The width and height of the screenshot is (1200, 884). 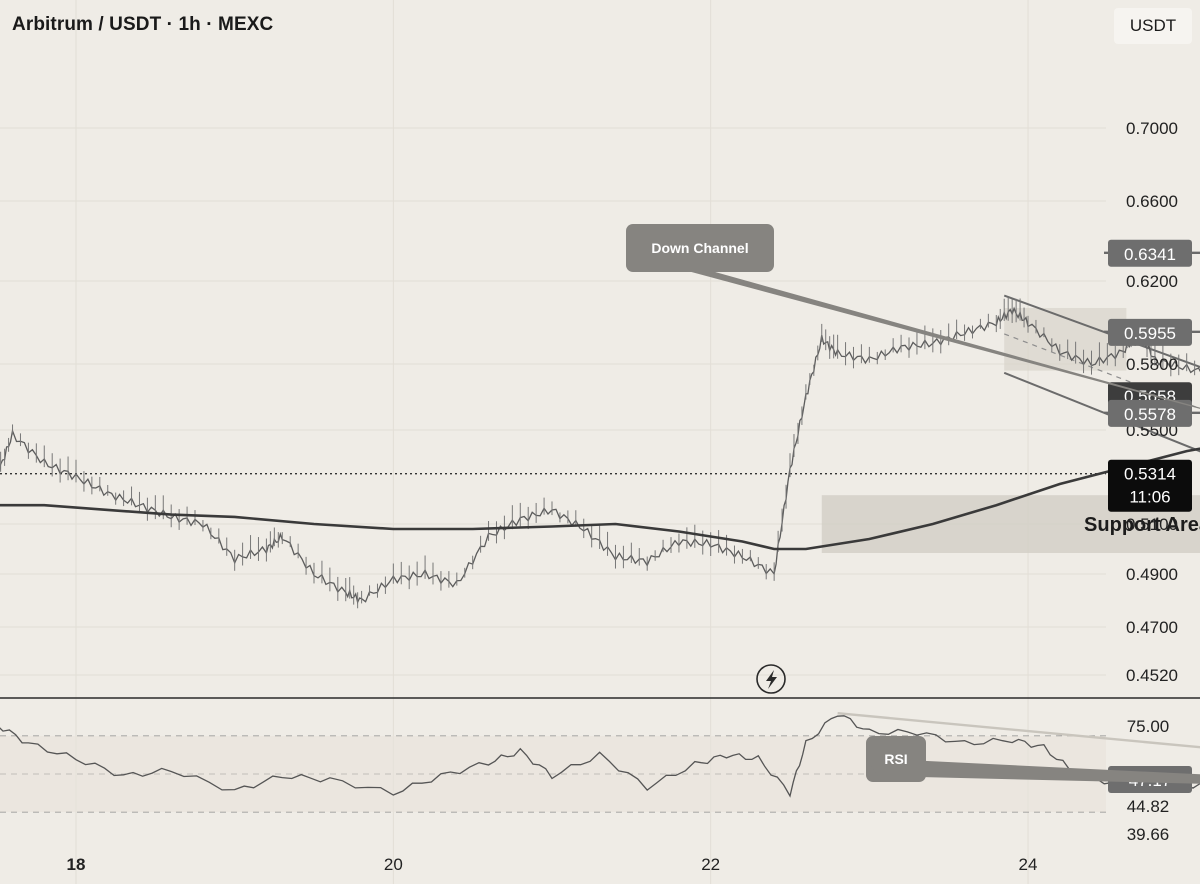 What do you see at coordinates (1150, 474) in the screenshot?
I see `price-tag-label: 0.5314` at bounding box center [1150, 474].